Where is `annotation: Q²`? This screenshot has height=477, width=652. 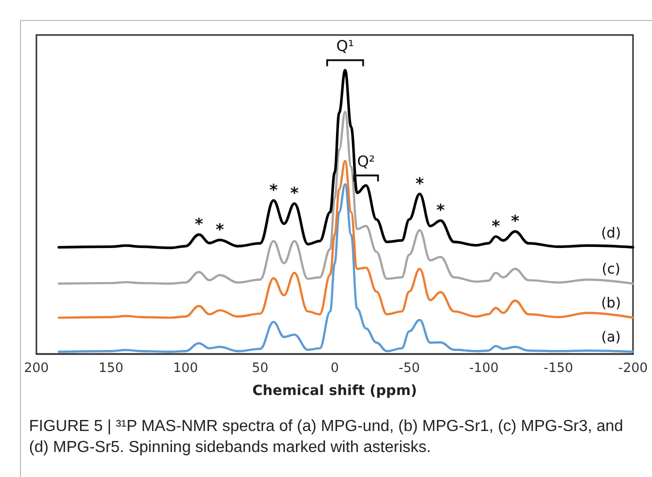 annotation: Q² is located at coordinates (366, 161).